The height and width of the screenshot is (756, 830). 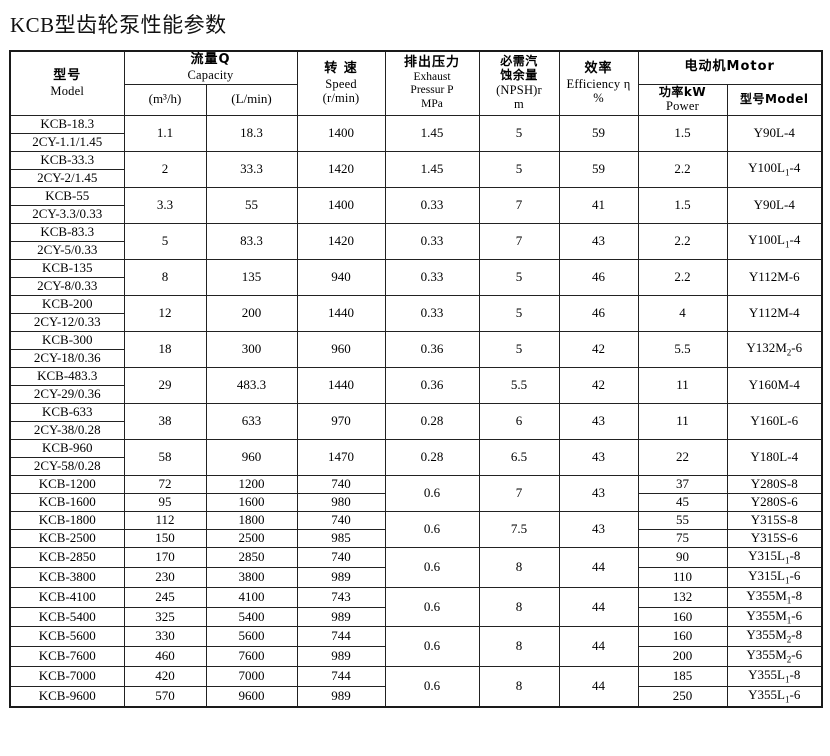 I want to click on table-row: 2CY-2/1.45, so click(x=415, y=178).